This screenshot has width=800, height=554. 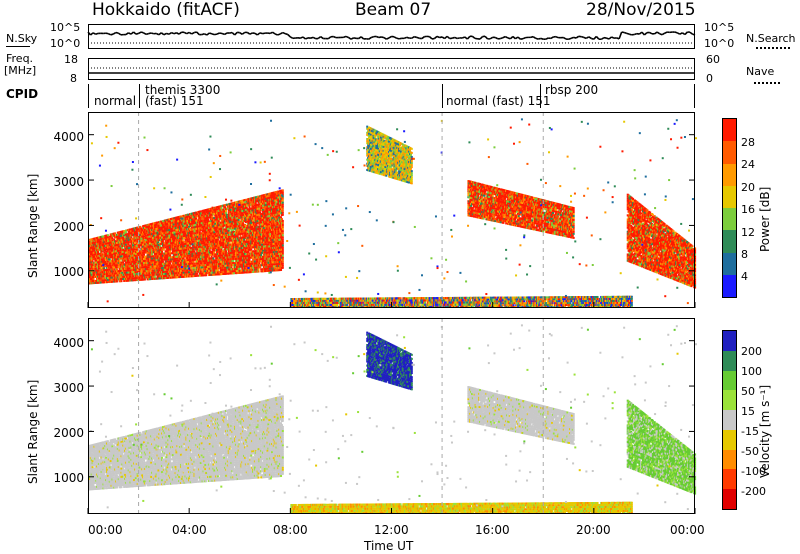 I want to click on beam-title: Beam 07, so click(x=393, y=10).